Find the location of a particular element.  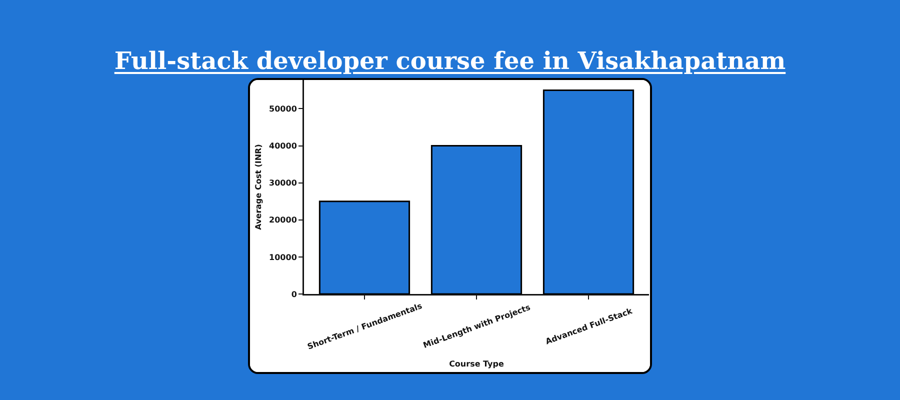

y-axis-title: Average Cost (INR) is located at coordinates (259, 187).